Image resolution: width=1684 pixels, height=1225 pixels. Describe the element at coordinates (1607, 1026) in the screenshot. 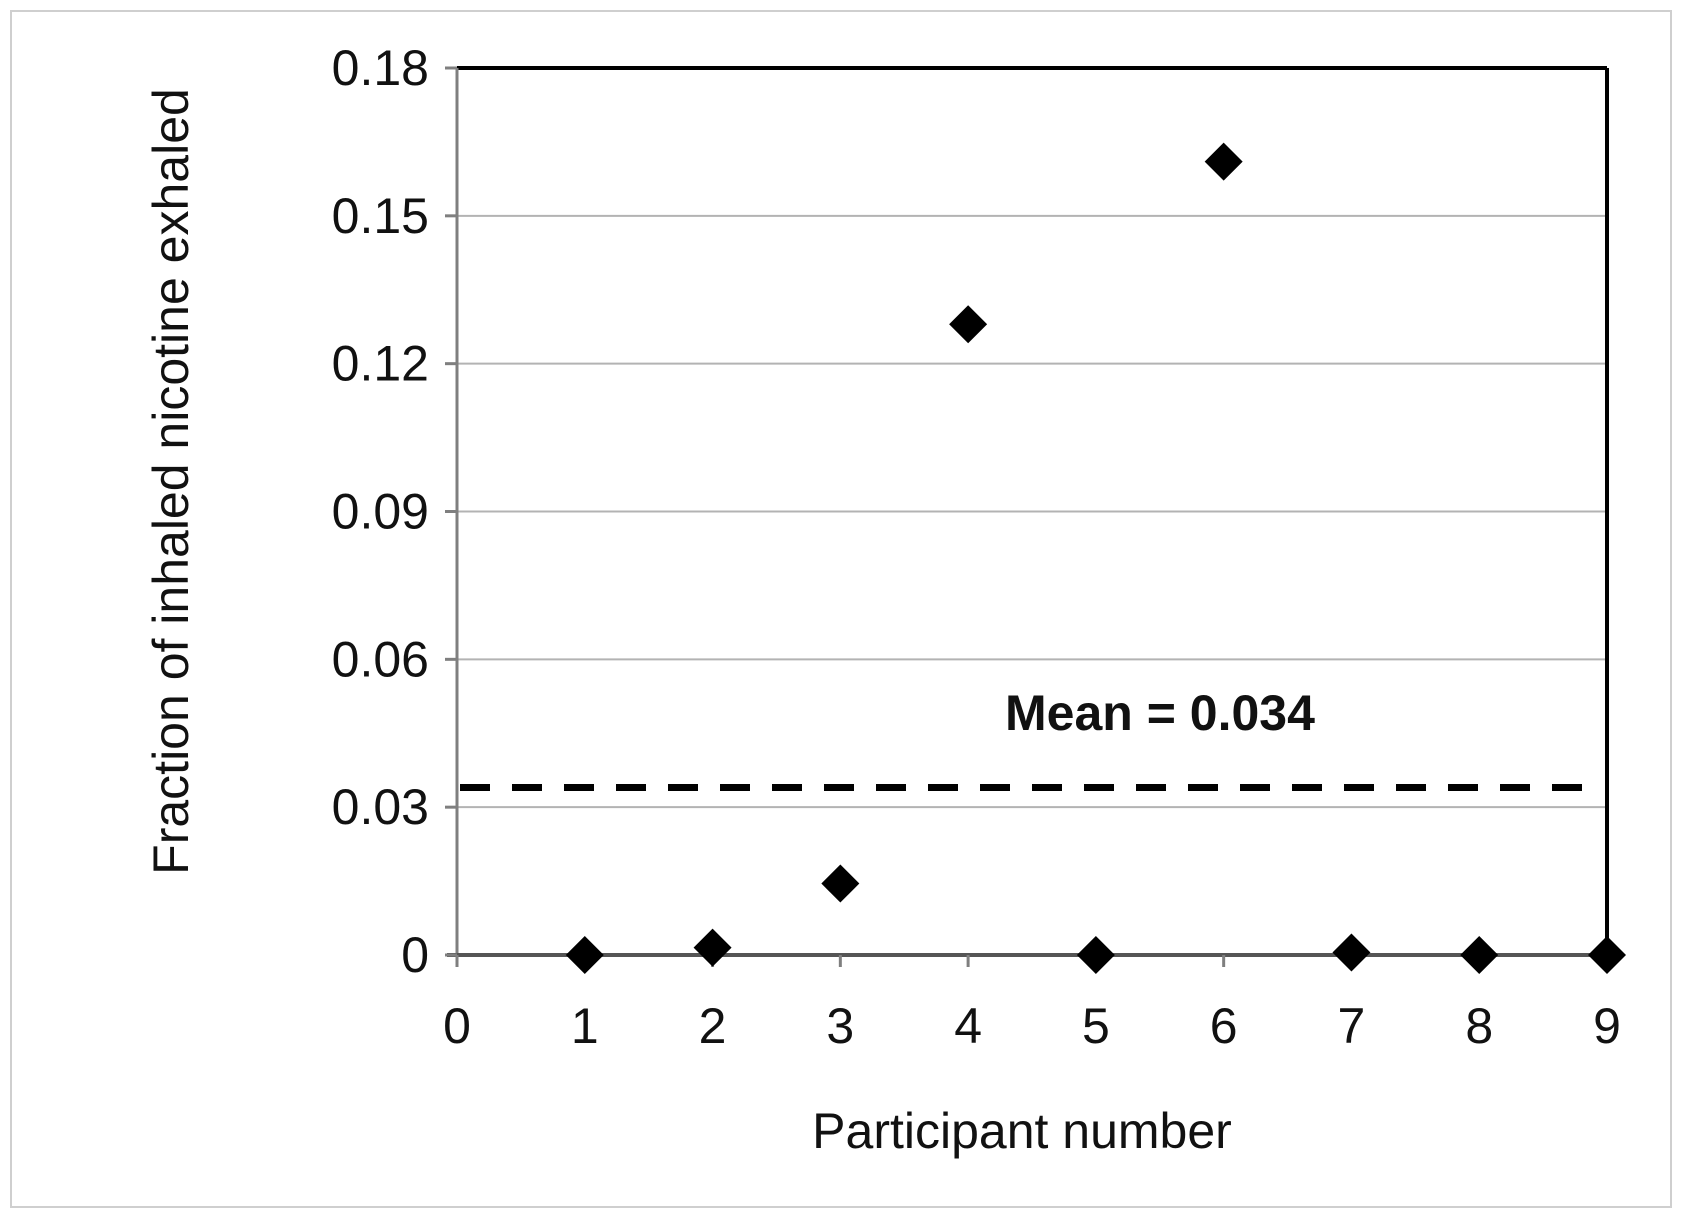

I see `x-tick-label: 9` at that location.